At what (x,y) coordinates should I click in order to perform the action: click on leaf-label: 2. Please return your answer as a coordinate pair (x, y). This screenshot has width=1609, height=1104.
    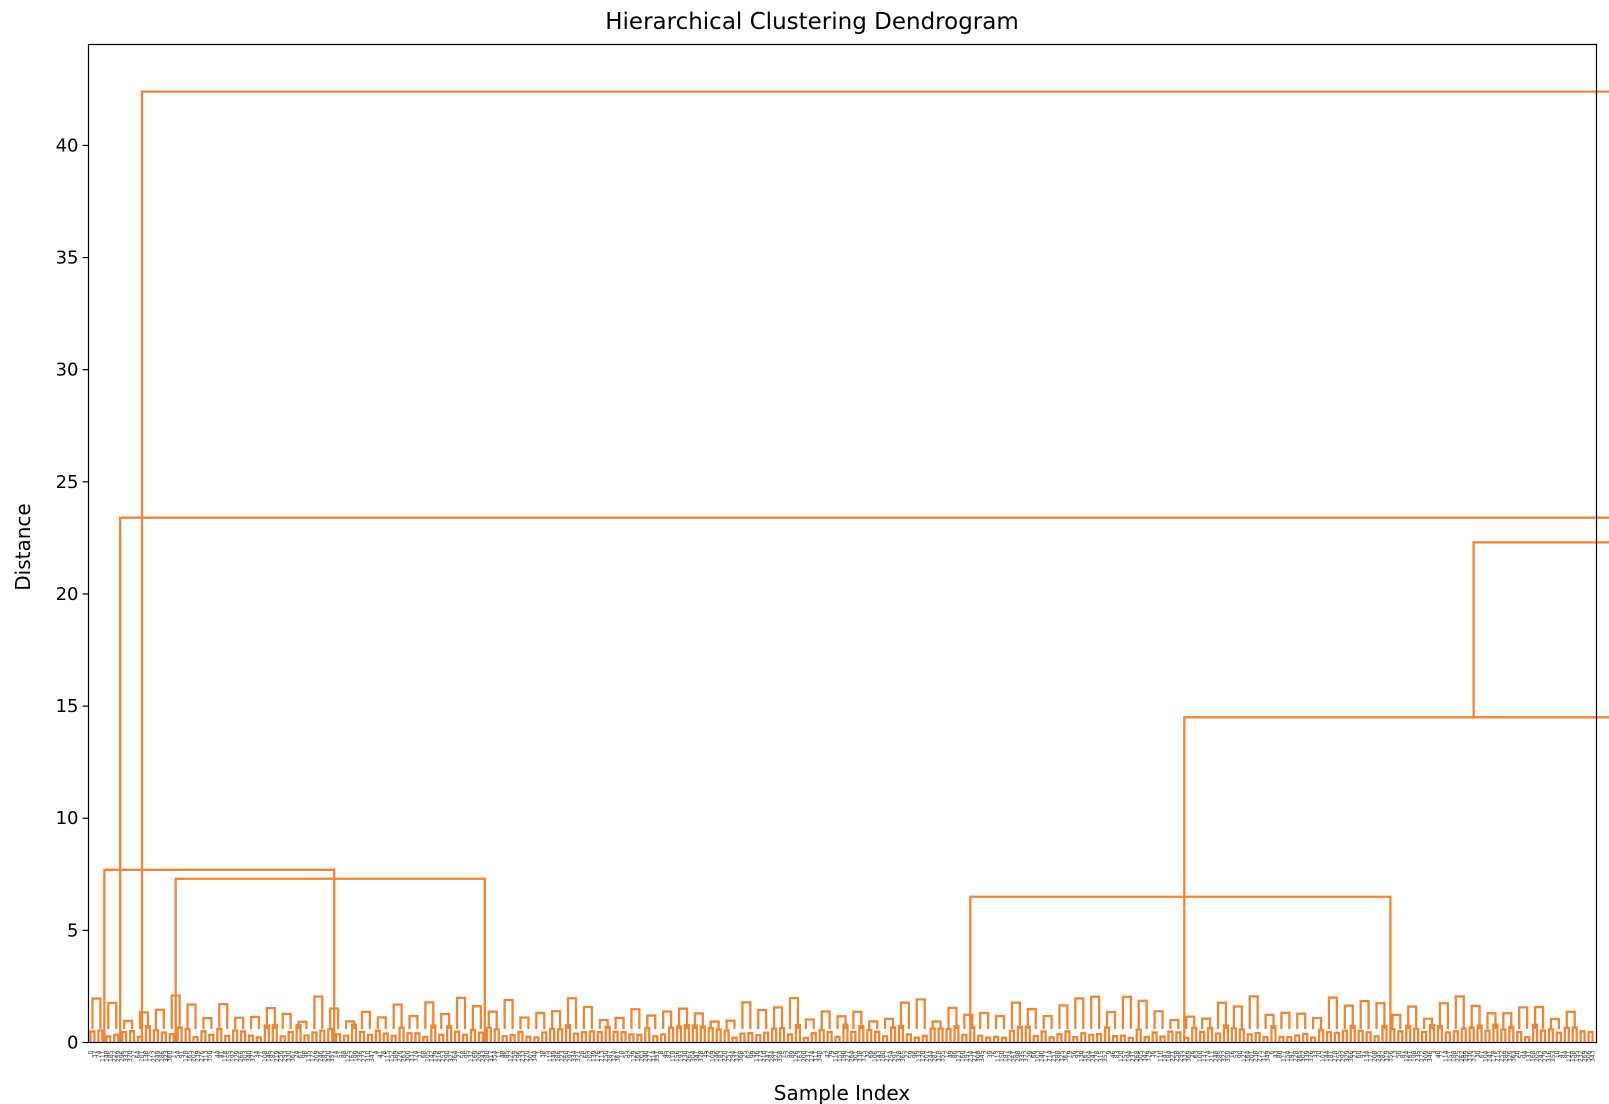
    Looking at the image, I should click on (986, 1052).